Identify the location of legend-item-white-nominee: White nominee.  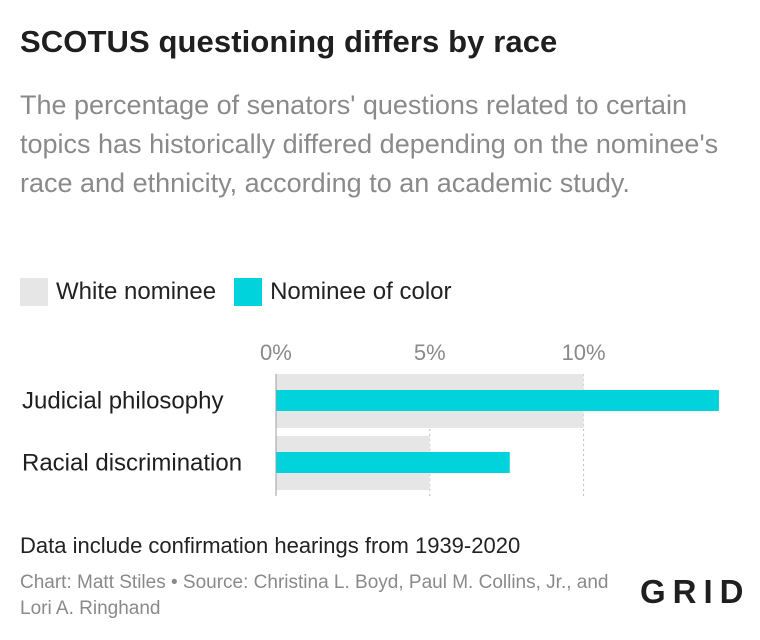
(118, 292).